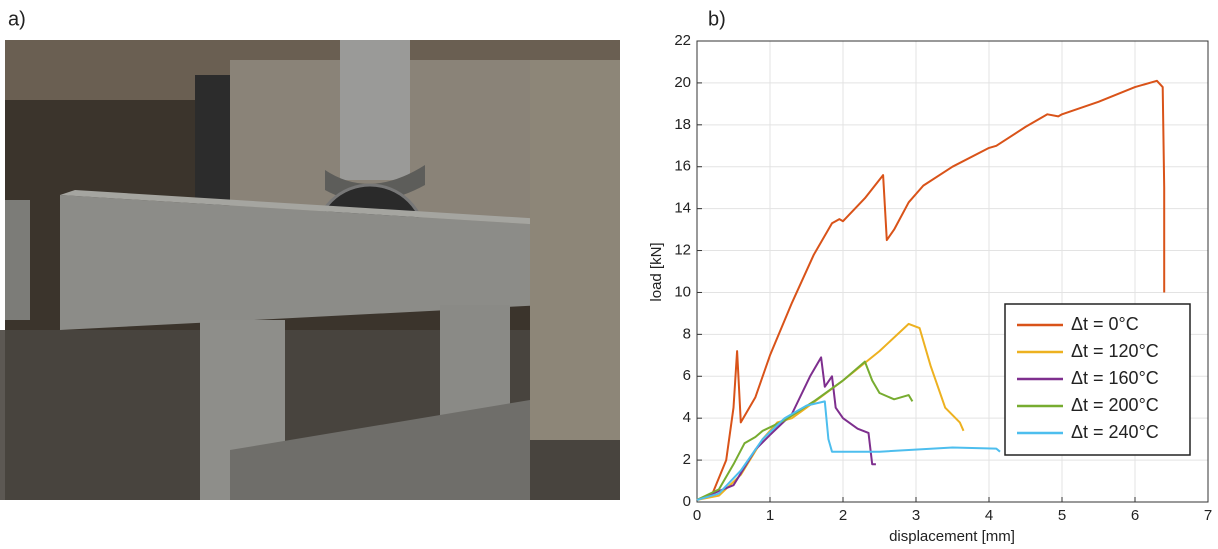  Describe the element at coordinates (952, 536) in the screenshot. I see `x-axis-label: displacement [mm]` at that location.